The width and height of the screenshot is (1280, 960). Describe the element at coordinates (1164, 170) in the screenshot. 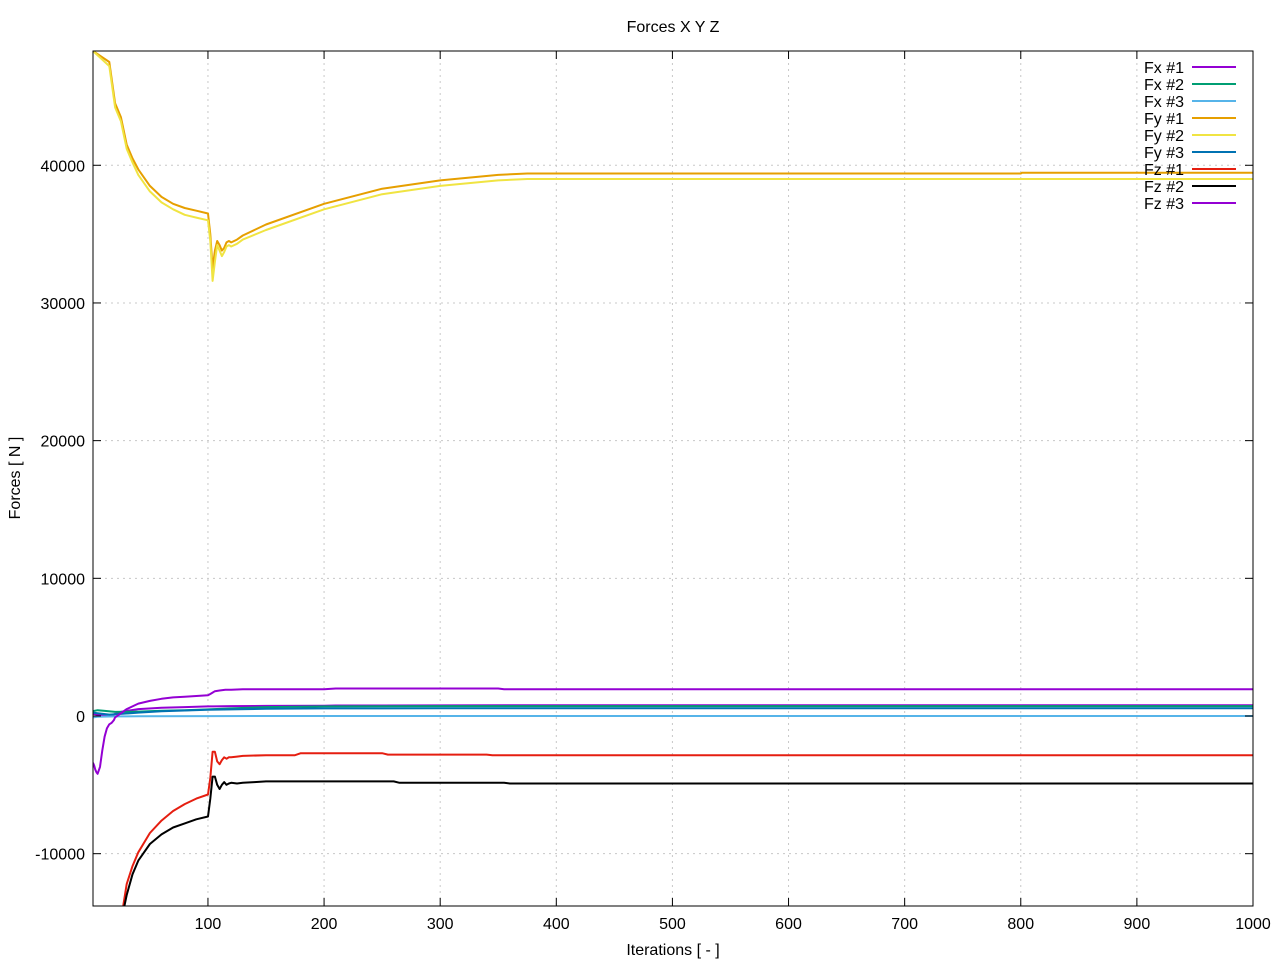

I see `legend-label: Fz #1` at that location.